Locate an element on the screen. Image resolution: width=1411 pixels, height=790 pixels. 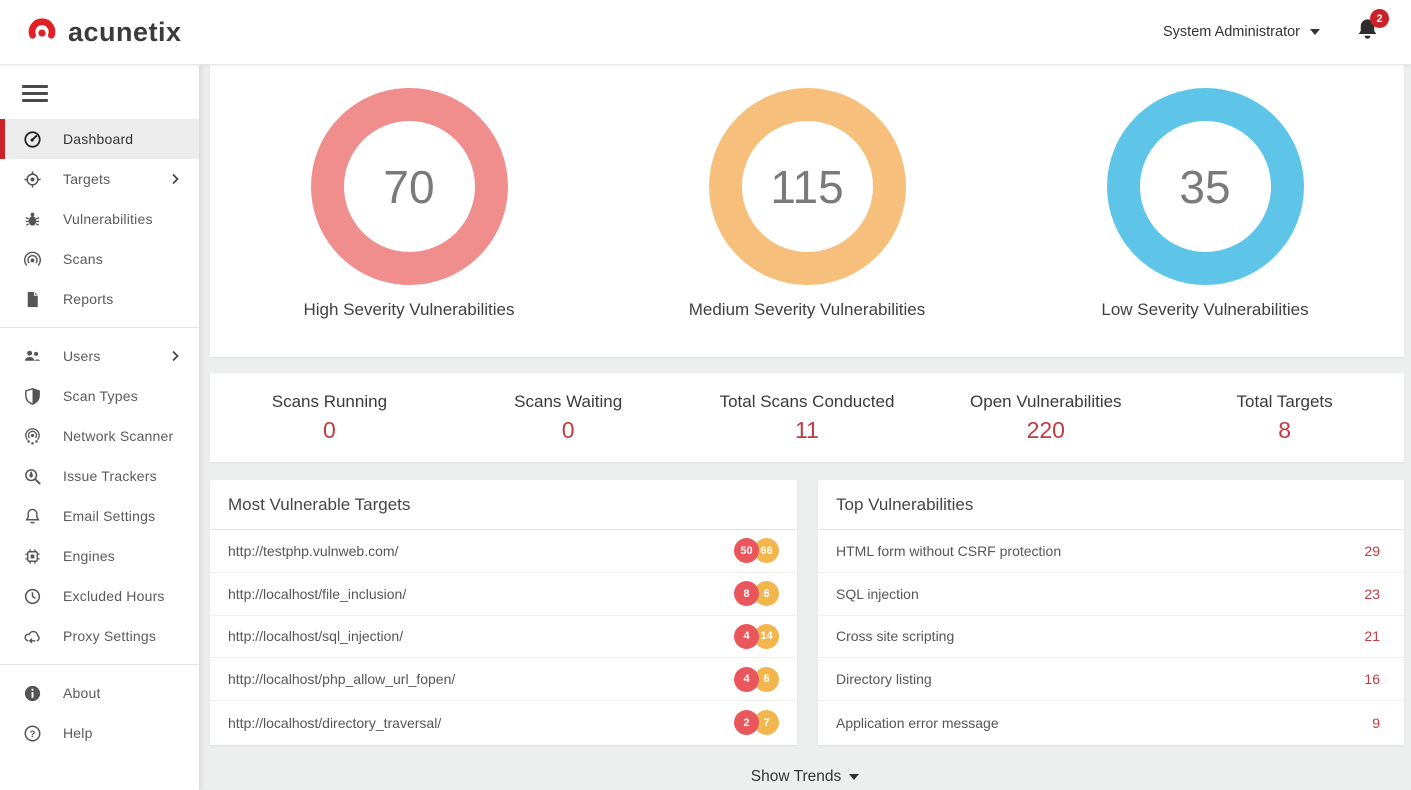
users-icon is located at coordinates (32, 356).